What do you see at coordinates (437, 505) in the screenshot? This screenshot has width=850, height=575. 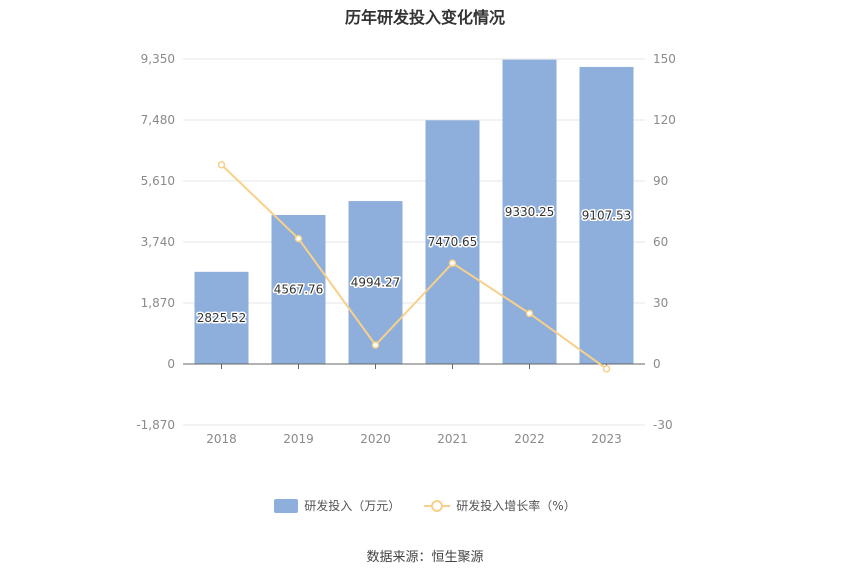 I see `legend-line-swatch` at bounding box center [437, 505].